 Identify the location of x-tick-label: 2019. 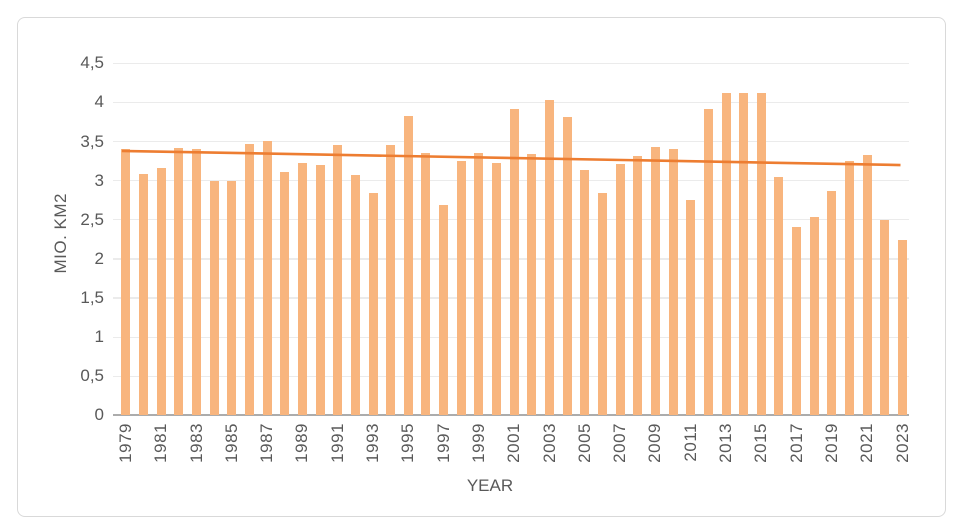
(831, 443).